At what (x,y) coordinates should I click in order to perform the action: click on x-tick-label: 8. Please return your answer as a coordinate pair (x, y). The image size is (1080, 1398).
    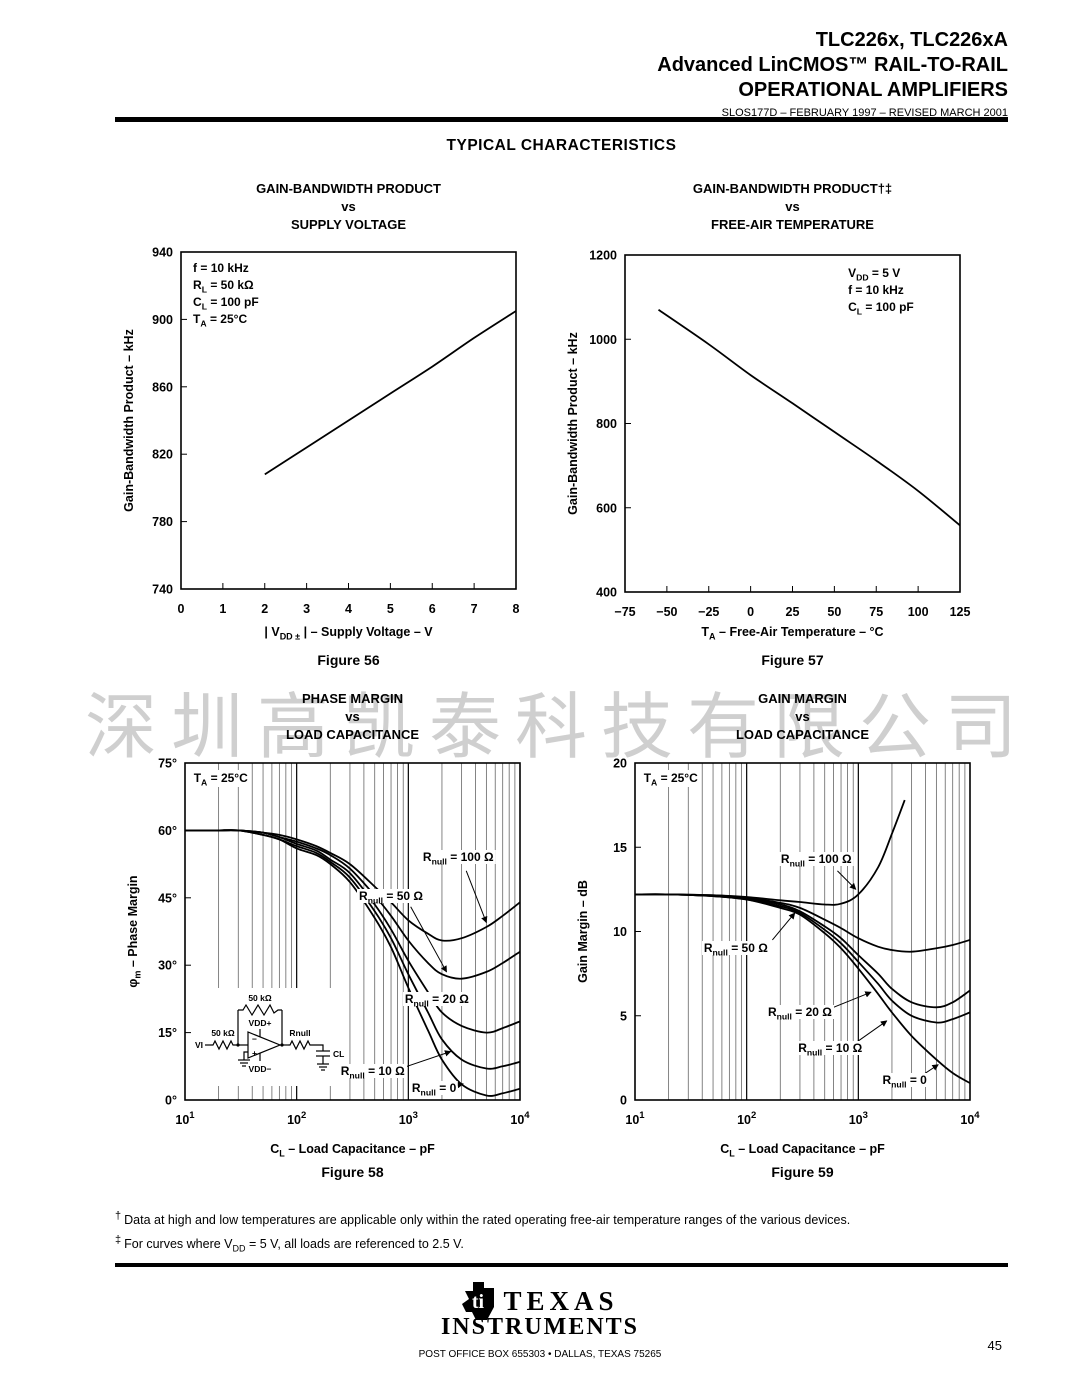
    Looking at the image, I should click on (516, 609).